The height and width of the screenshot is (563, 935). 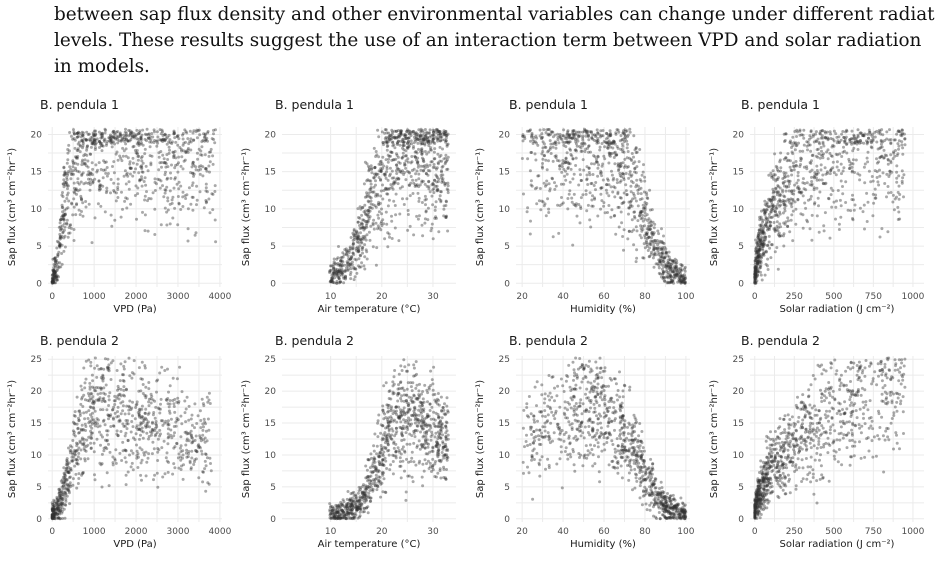 What do you see at coordinates (507, 284) in the screenshot?
I see `y-tick-label: 0` at bounding box center [507, 284].